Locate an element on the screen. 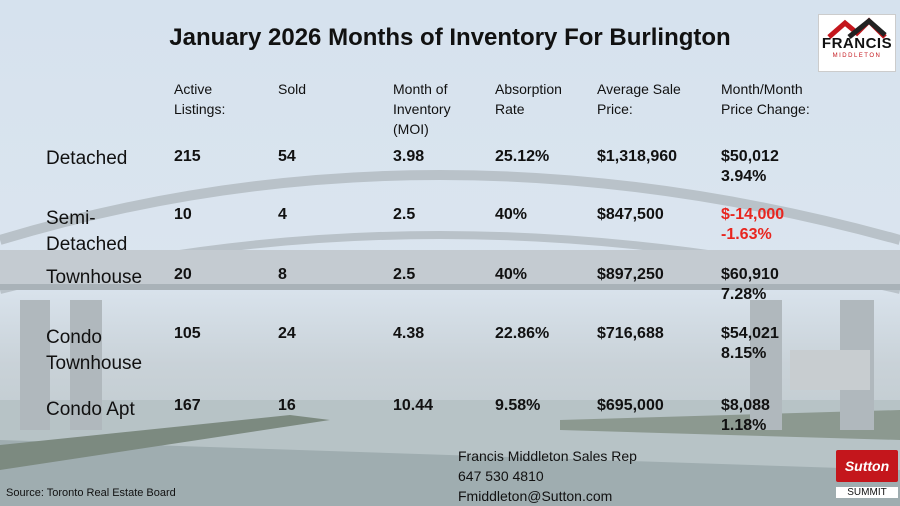 The width and height of the screenshot is (900, 506). header-line: Listings: is located at coordinates (200, 109).